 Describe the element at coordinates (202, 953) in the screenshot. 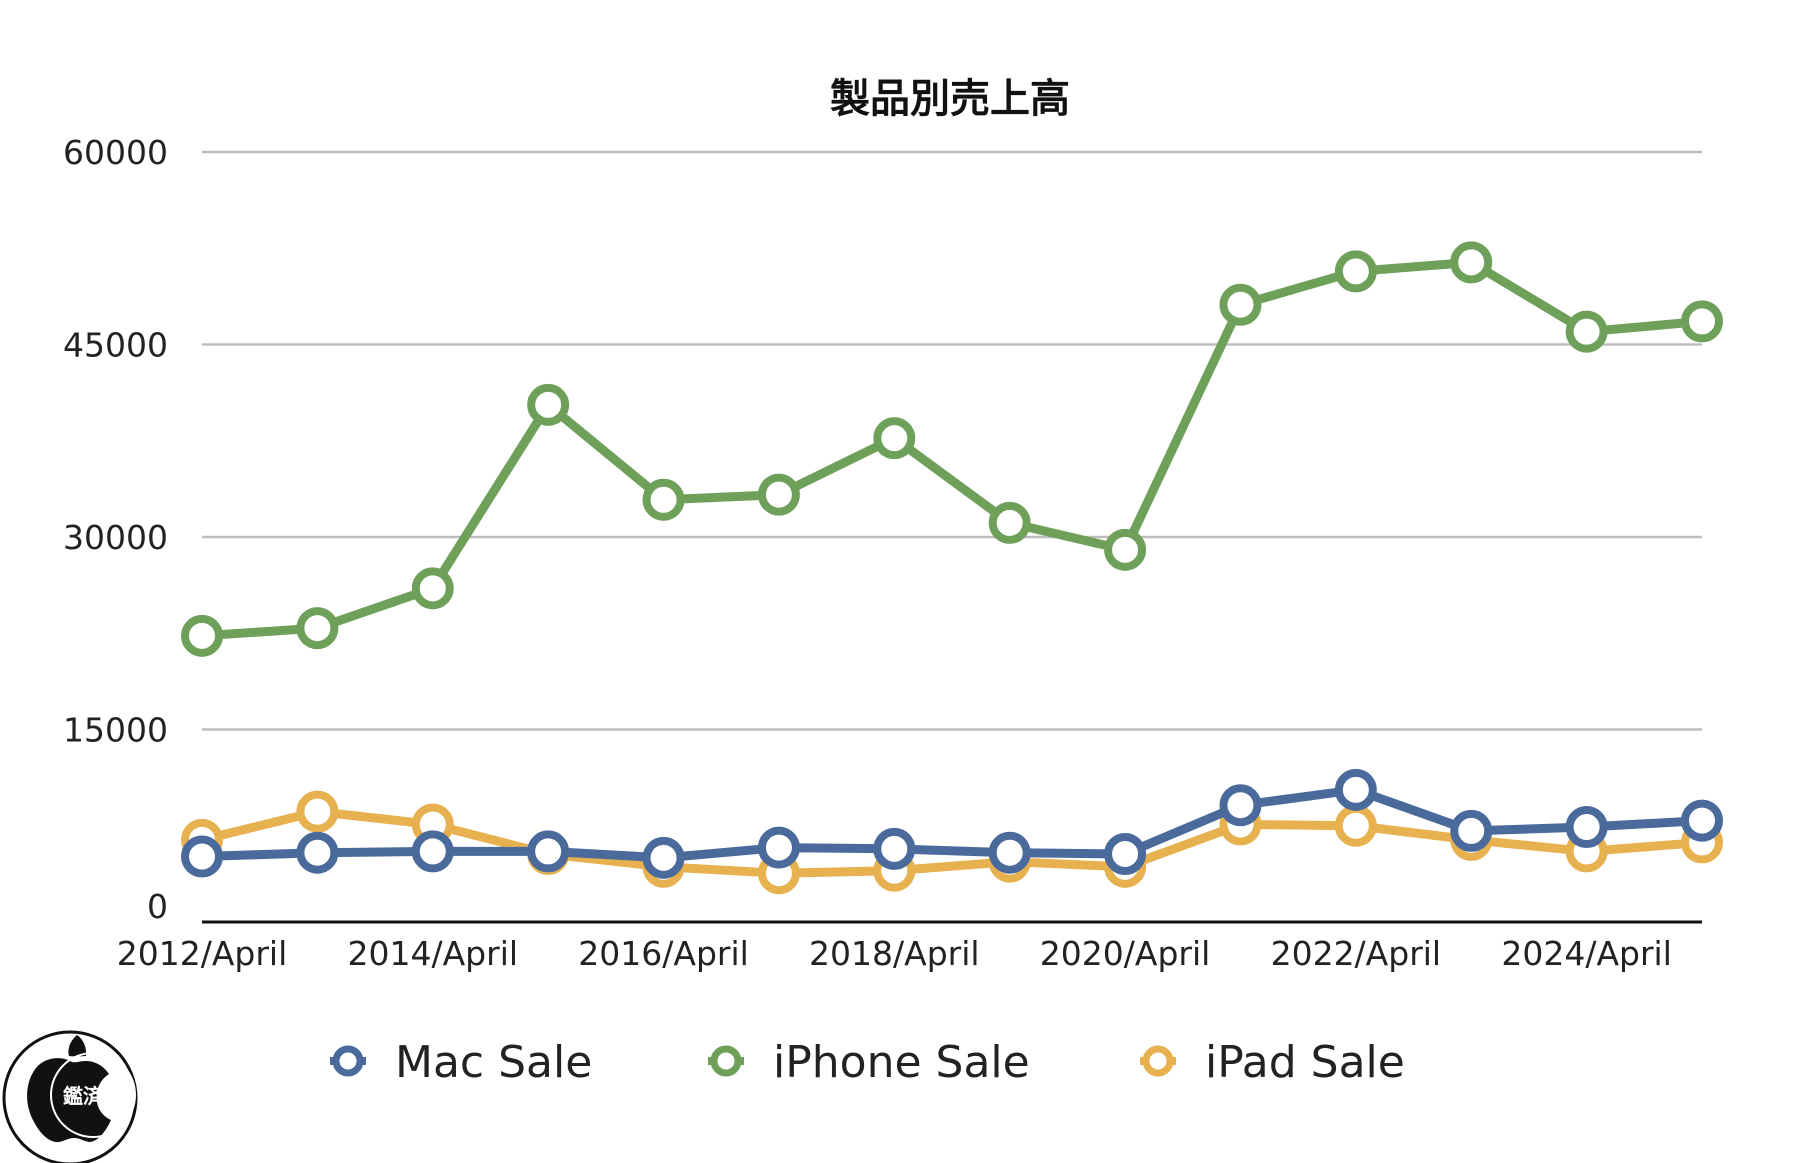

I see `x-tick-label: 2012/April` at that location.